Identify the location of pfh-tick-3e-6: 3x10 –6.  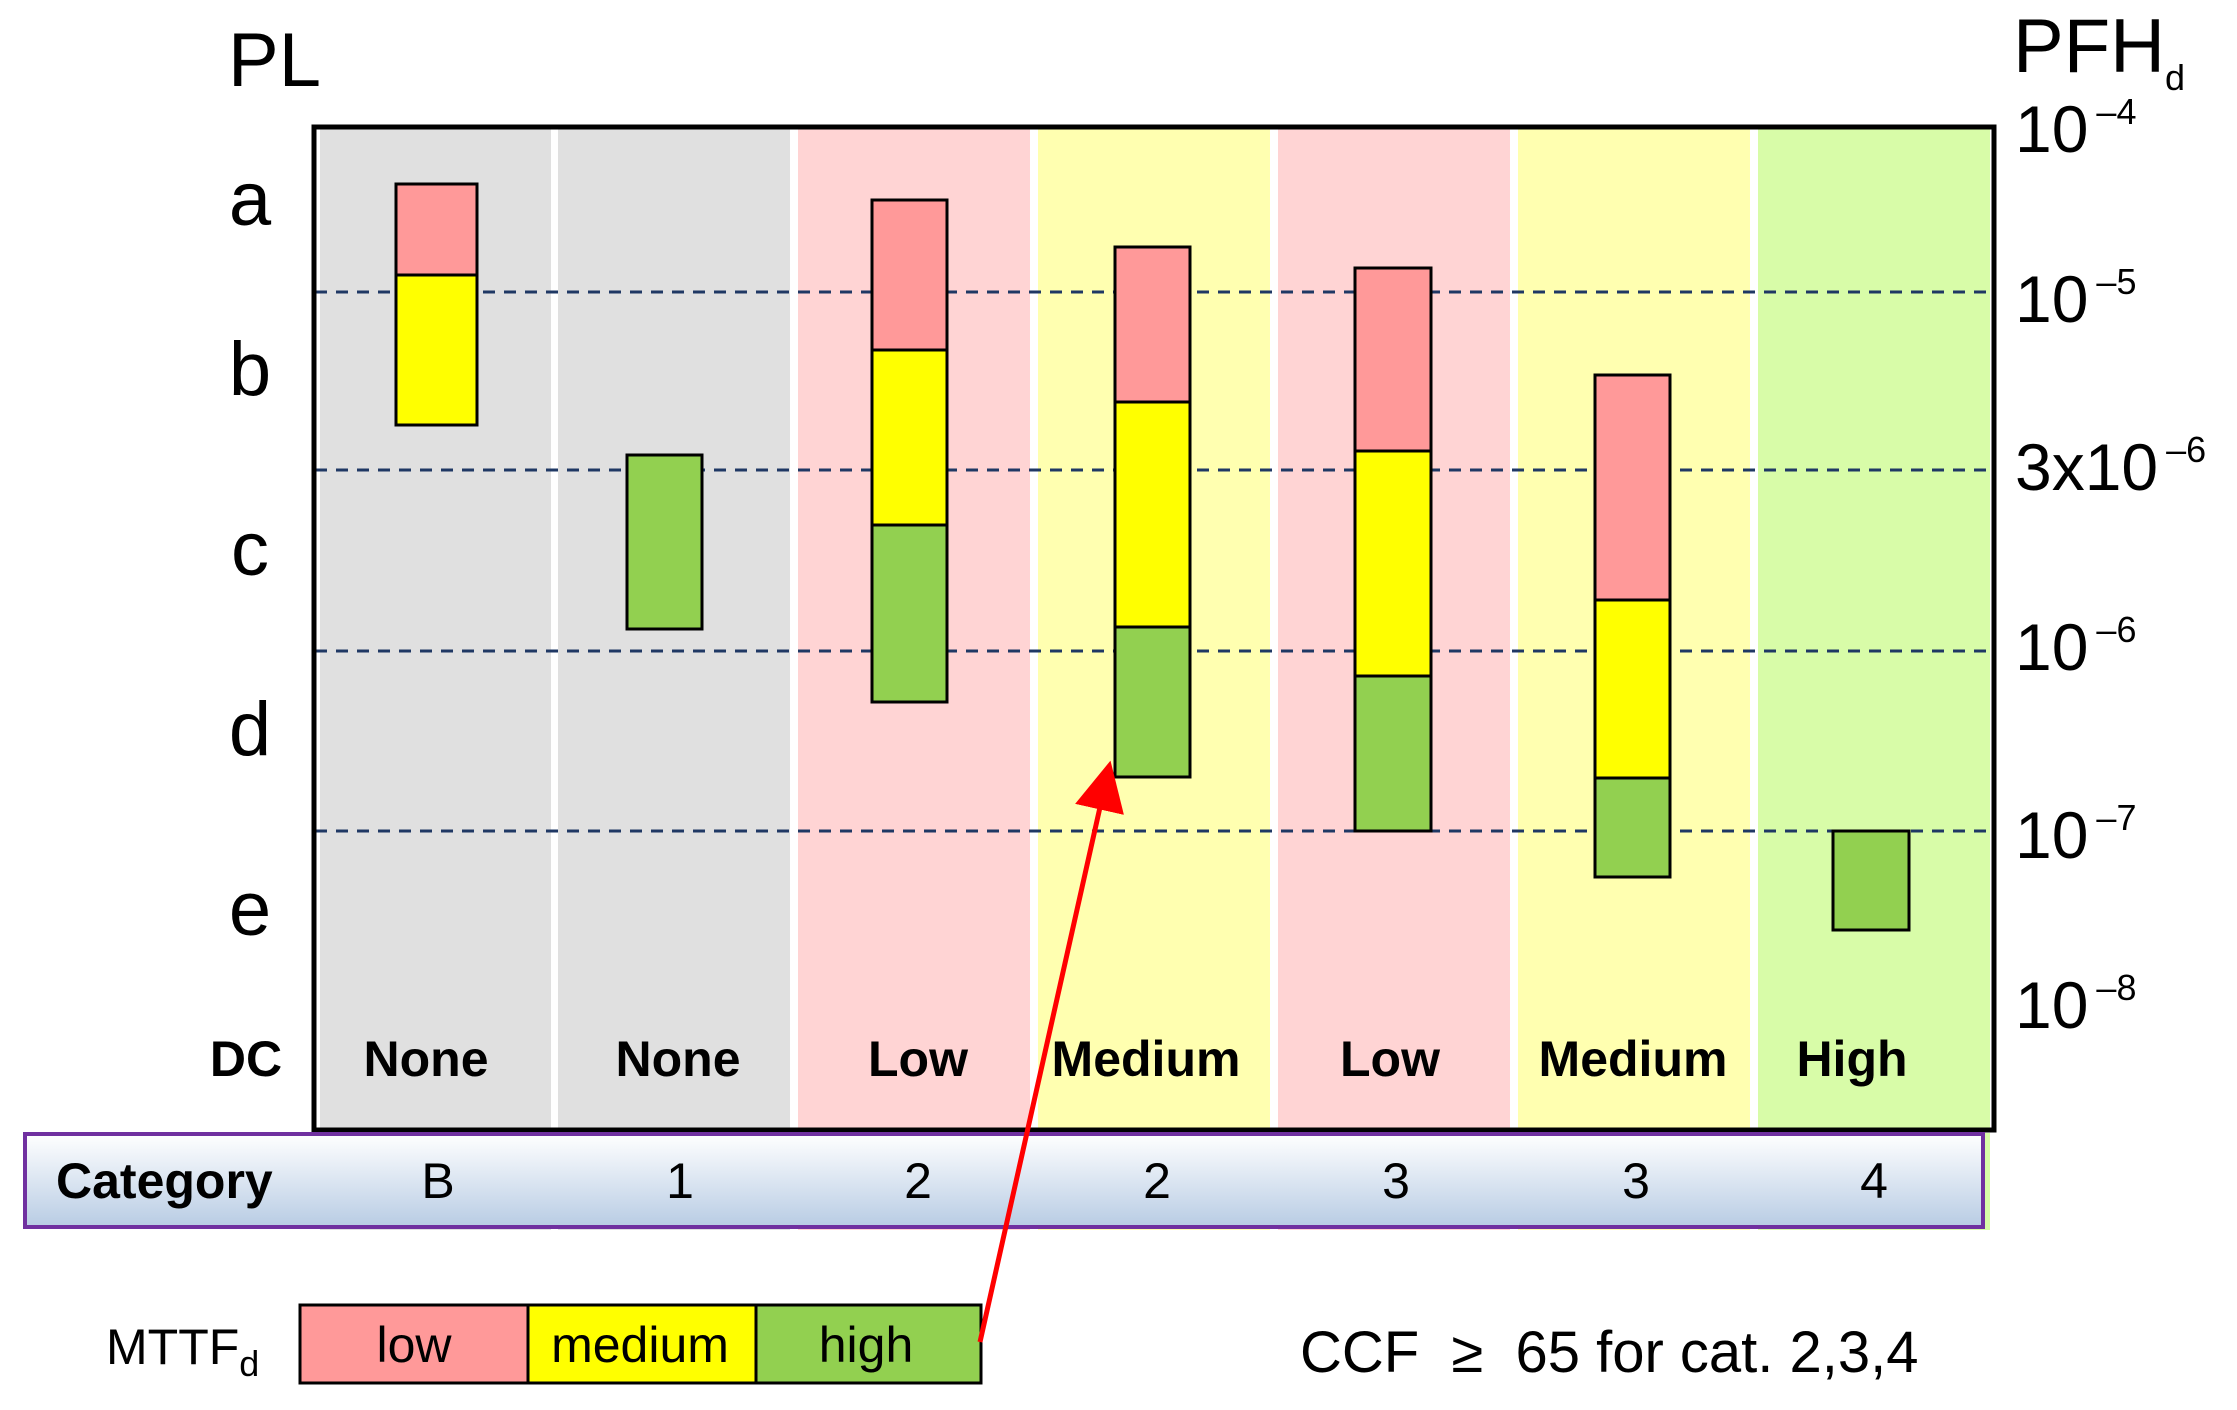
(2110, 466).